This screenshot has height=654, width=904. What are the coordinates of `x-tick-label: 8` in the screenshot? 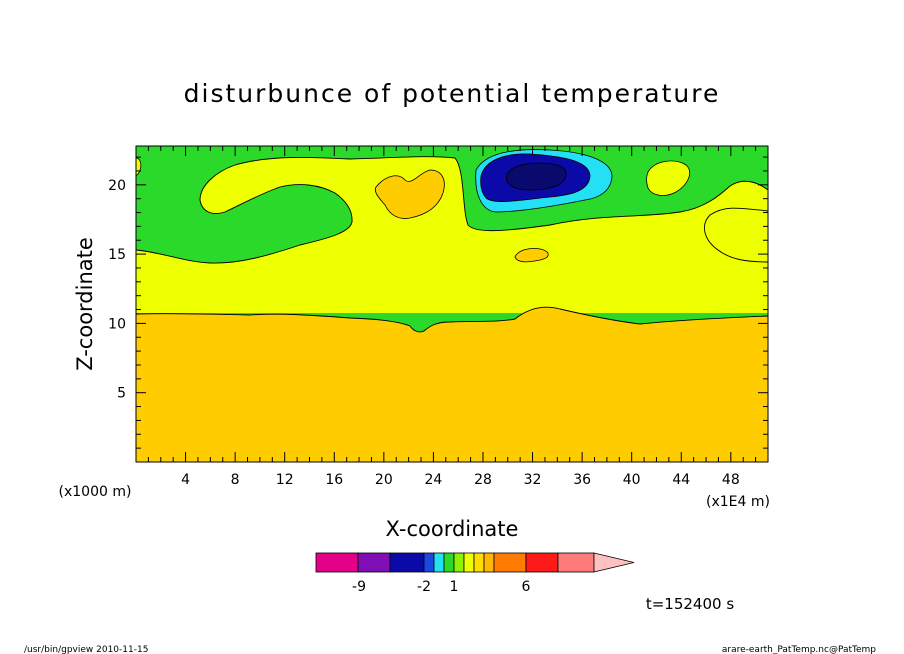 It's located at (235, 480).